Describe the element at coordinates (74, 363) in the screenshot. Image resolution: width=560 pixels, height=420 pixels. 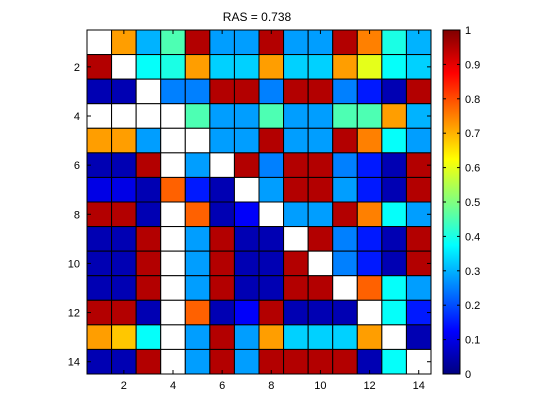
I see `y-tick-label: 14` at that location.